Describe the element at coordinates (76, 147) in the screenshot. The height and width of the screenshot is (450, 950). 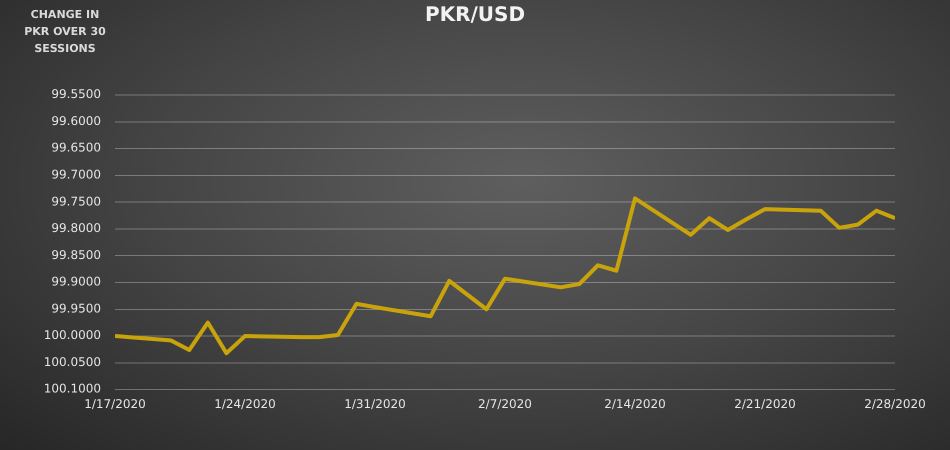
I see `y-tick-label: 99.6500` at that location.